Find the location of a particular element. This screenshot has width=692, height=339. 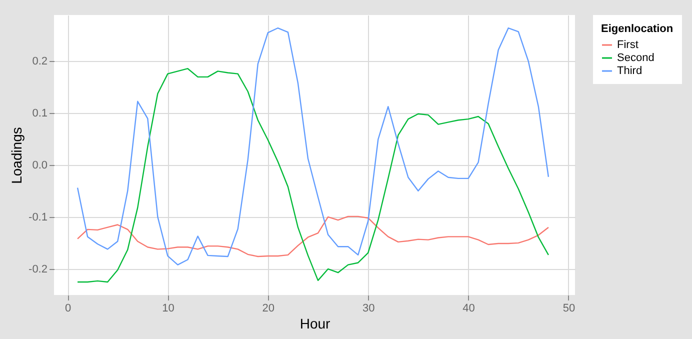

y-tick-label: -0.1 is located at coordinates (38, 217).